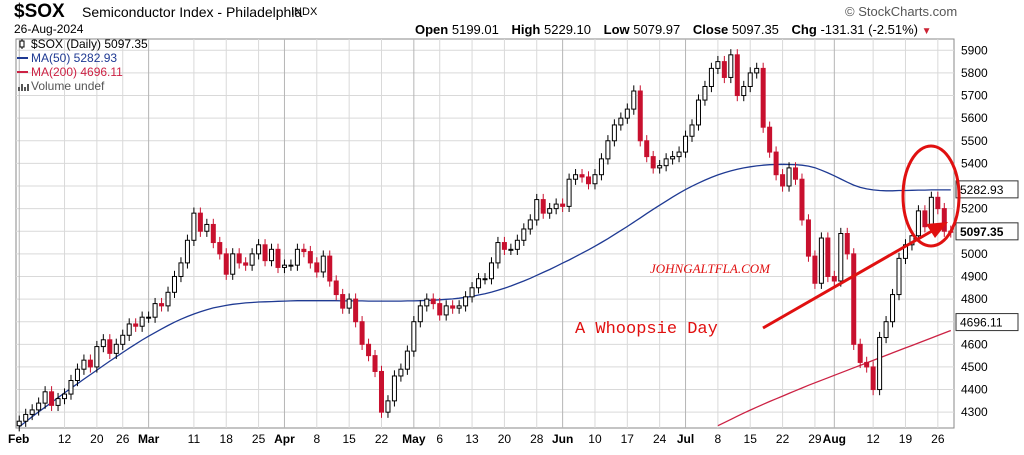 The image size is (1024, 455). Describe the element at coordinates (901, 11) in the screenshot. I see `brand-logo: © StockCharts.com` at that location.